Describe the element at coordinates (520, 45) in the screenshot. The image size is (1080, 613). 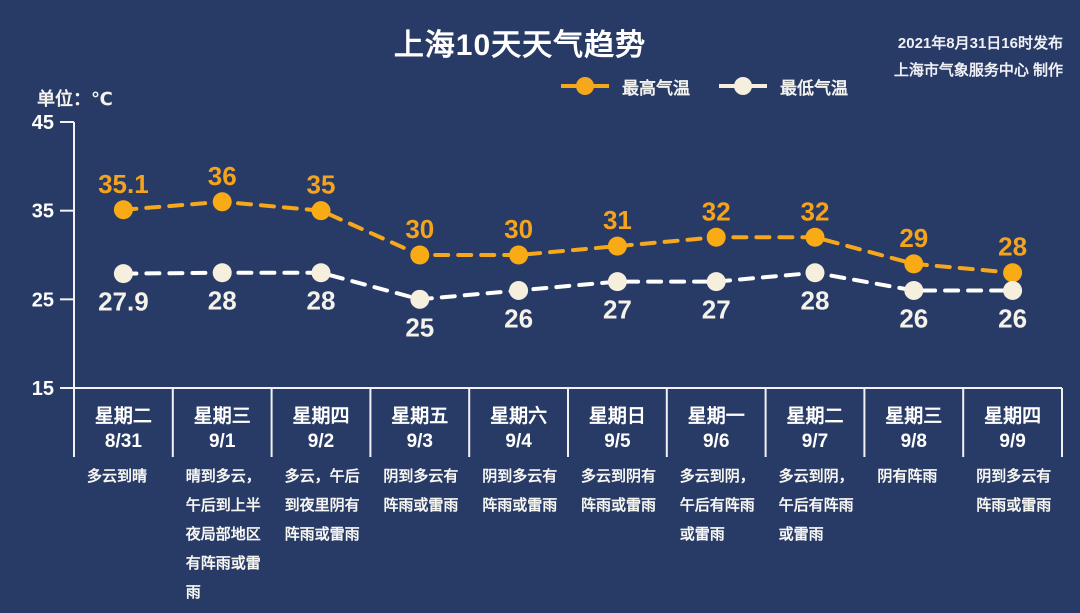
I see `page-title: 上海10天天气趋势` at that location.